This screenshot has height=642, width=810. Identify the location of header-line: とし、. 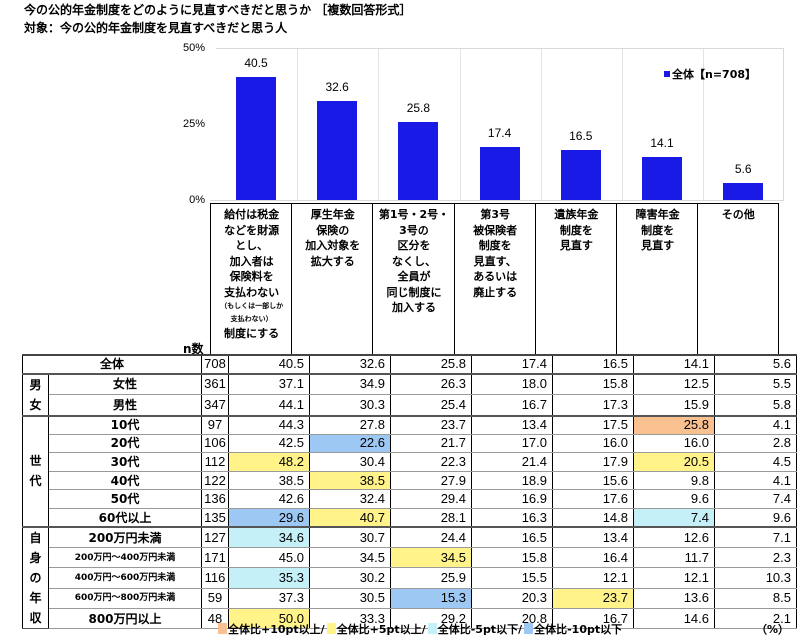
(252, 245).